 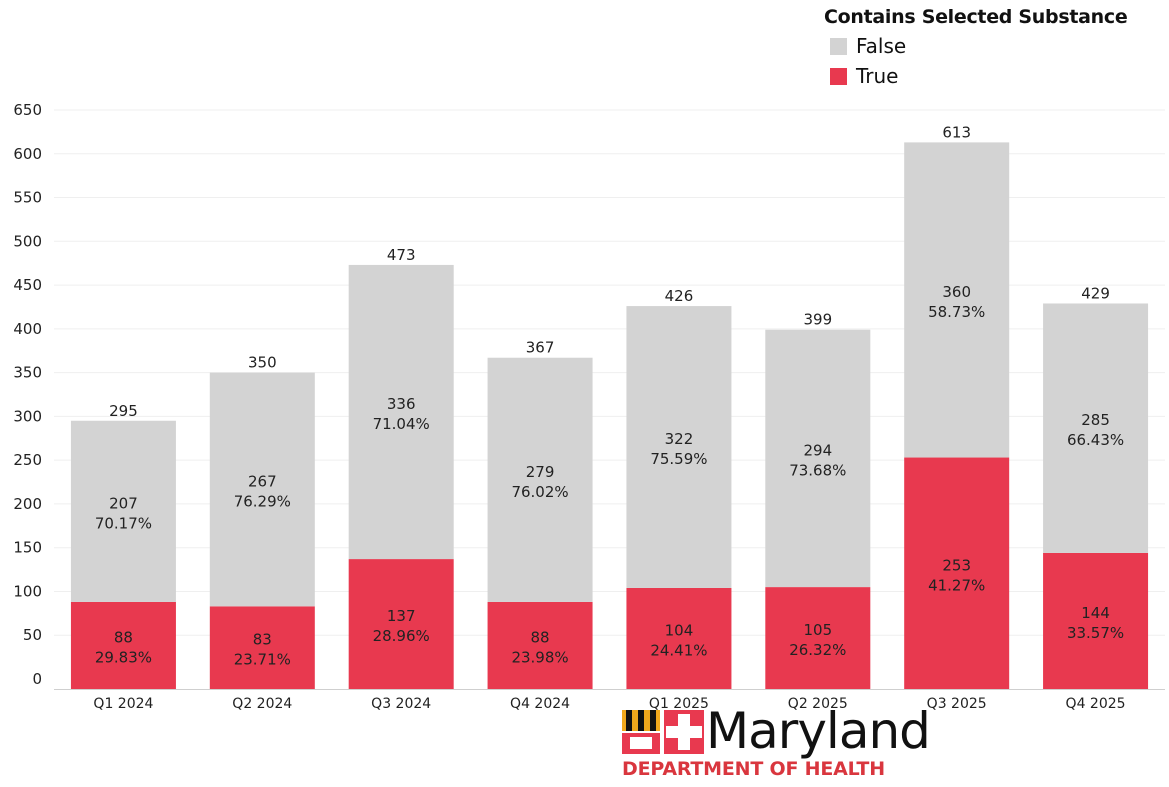 What do you see at coordinates (540, 472) in the screenshot?
I see `bar-false-value-label: 279` at bounding box center [540, 472].